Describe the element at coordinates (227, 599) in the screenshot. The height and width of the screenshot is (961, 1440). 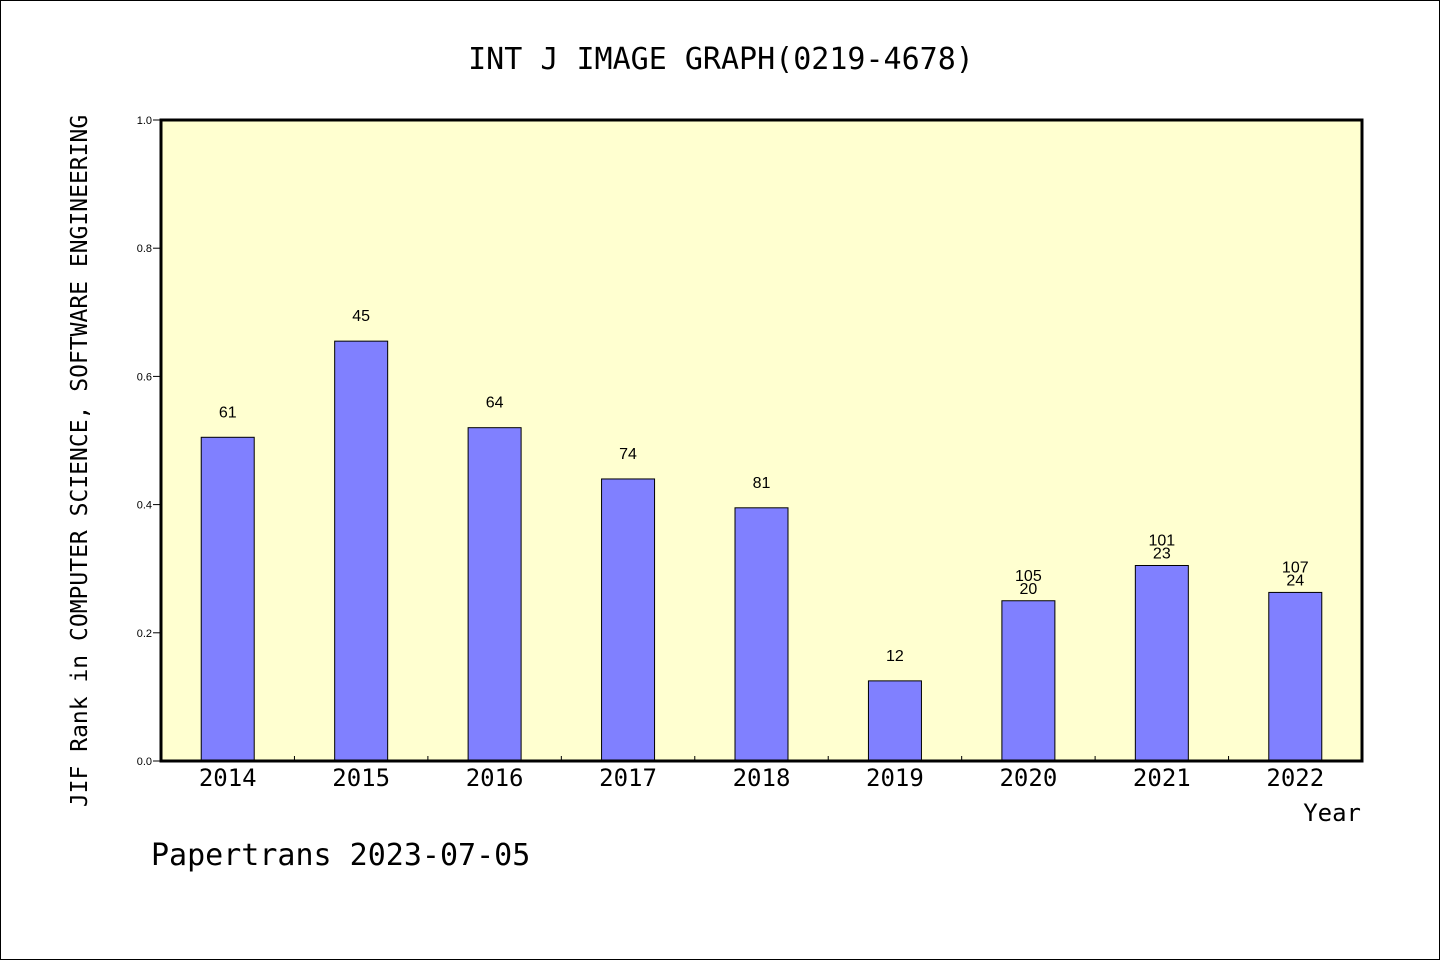
I see `bar-2014` at that location.